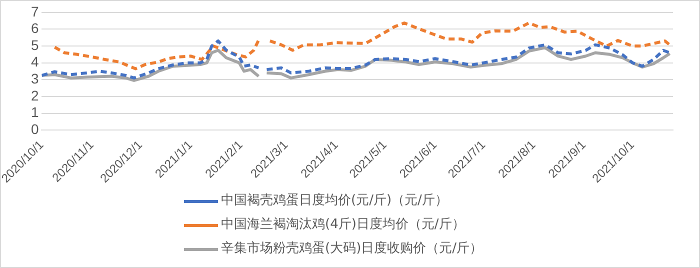 The image size is (700, 268). What do you see at coordinates (34, 44) in the screenshot?
I see `y-tick-label: 5` at bounding box center [34, 44].